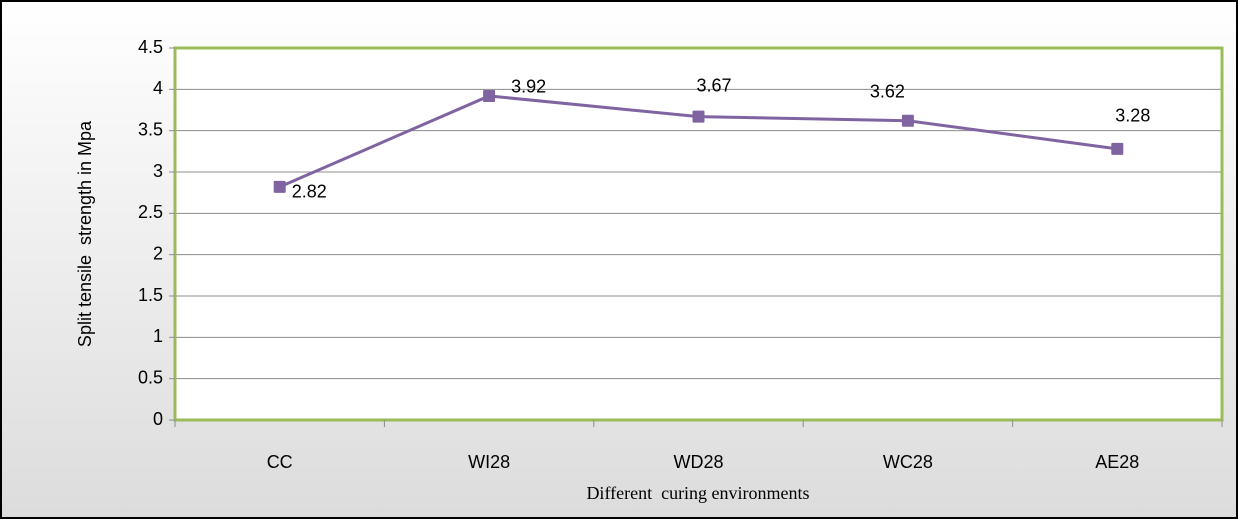  What do you see at coordinates (158, 419) in the screenshot?
I see `y-tick-label: 0` at bounding box center [158, 419].